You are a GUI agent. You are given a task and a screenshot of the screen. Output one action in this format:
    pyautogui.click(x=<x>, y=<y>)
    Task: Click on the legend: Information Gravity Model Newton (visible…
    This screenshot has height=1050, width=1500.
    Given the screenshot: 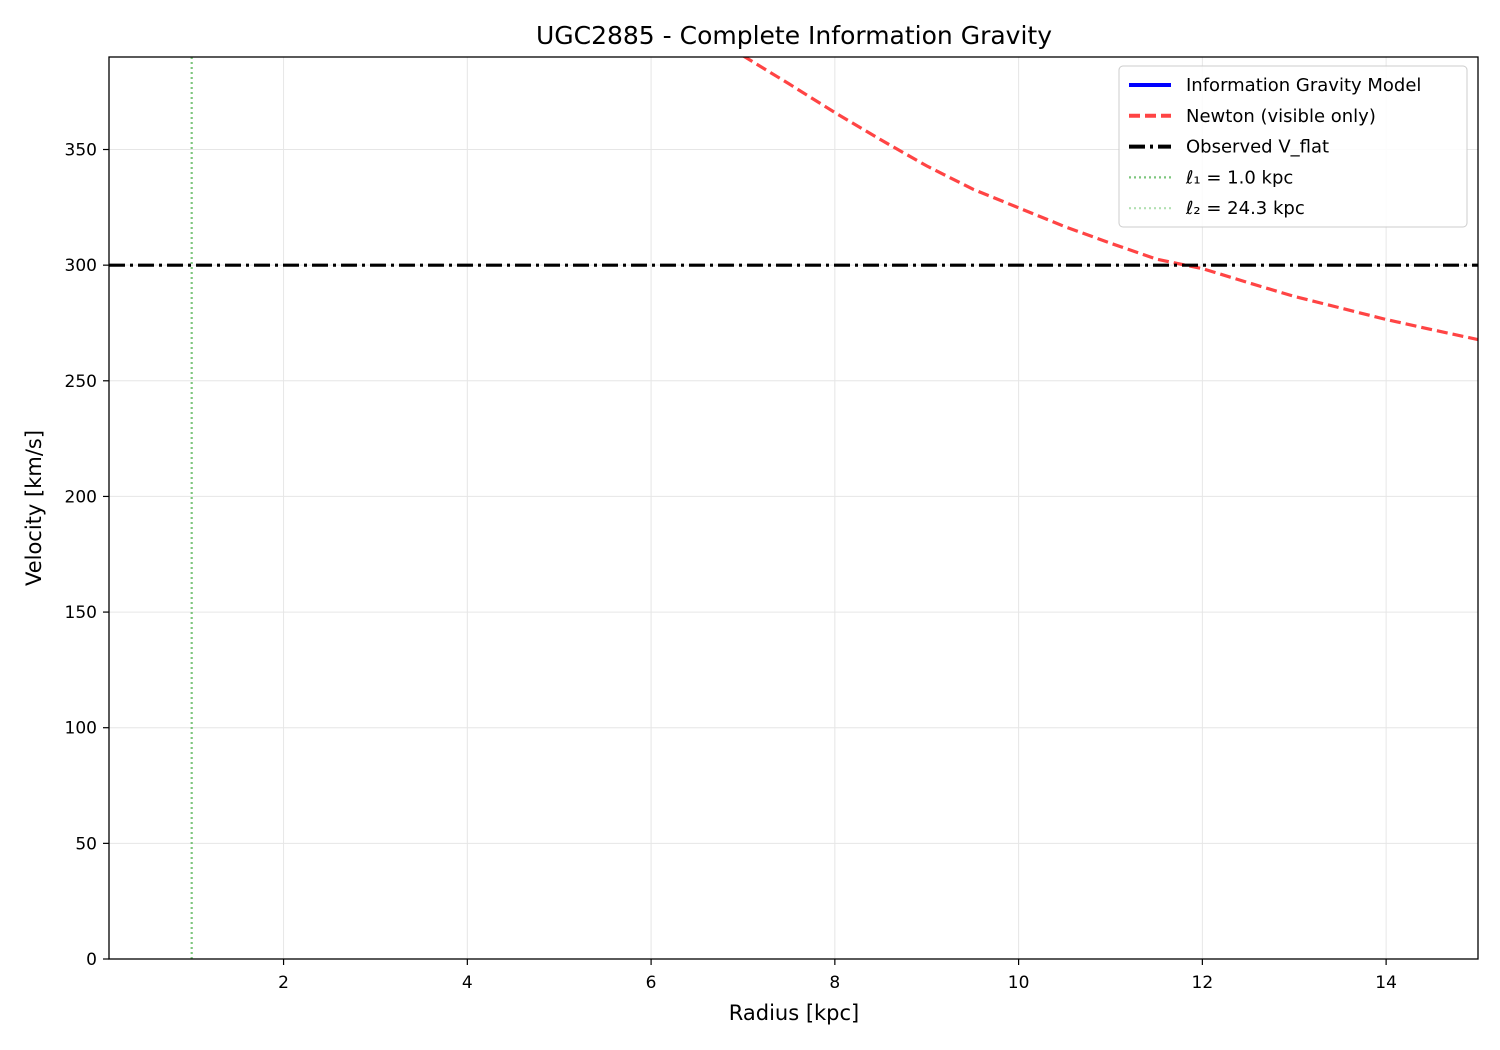 What is the action you would take?
    pyautogui.click(x=1293, y=146)
    